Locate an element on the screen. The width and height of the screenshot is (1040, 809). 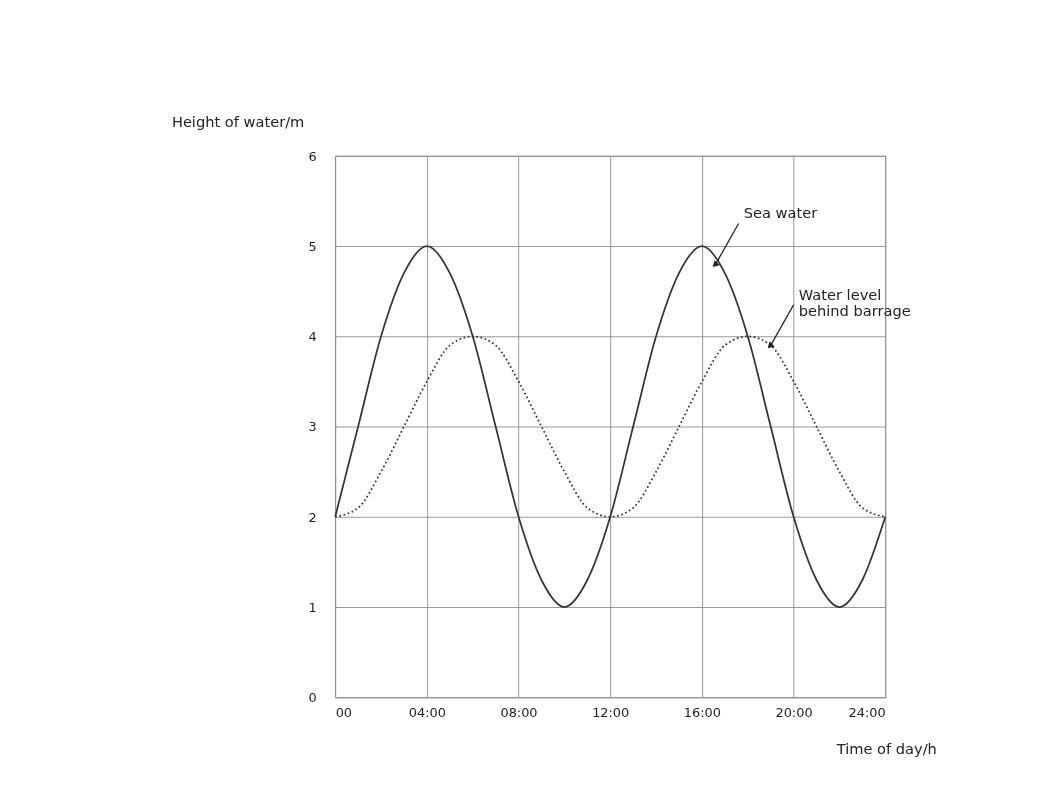
y-tick-label: 6 is located at coordinates (312, 156).